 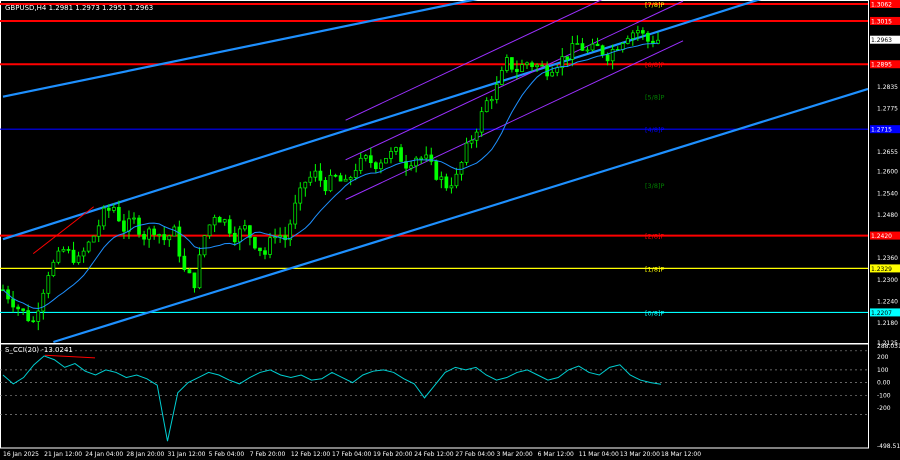 What do you see at coordinates (70, 356) in the screenshot?
I see `cci-trend-segment` at bounding box center [70, 356].